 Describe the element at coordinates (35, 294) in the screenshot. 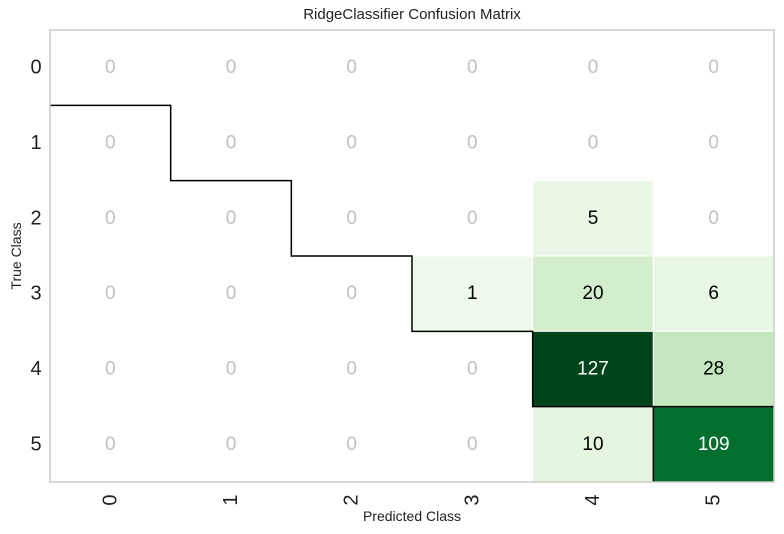

I see `y-tick-label: 3` at that location.